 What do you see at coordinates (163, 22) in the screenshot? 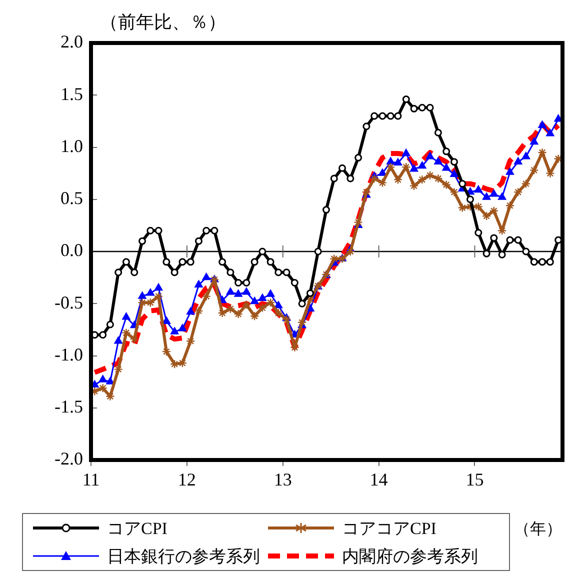
I see `y-axis-title: （前年比、％）` at bounding box center [163, 22].